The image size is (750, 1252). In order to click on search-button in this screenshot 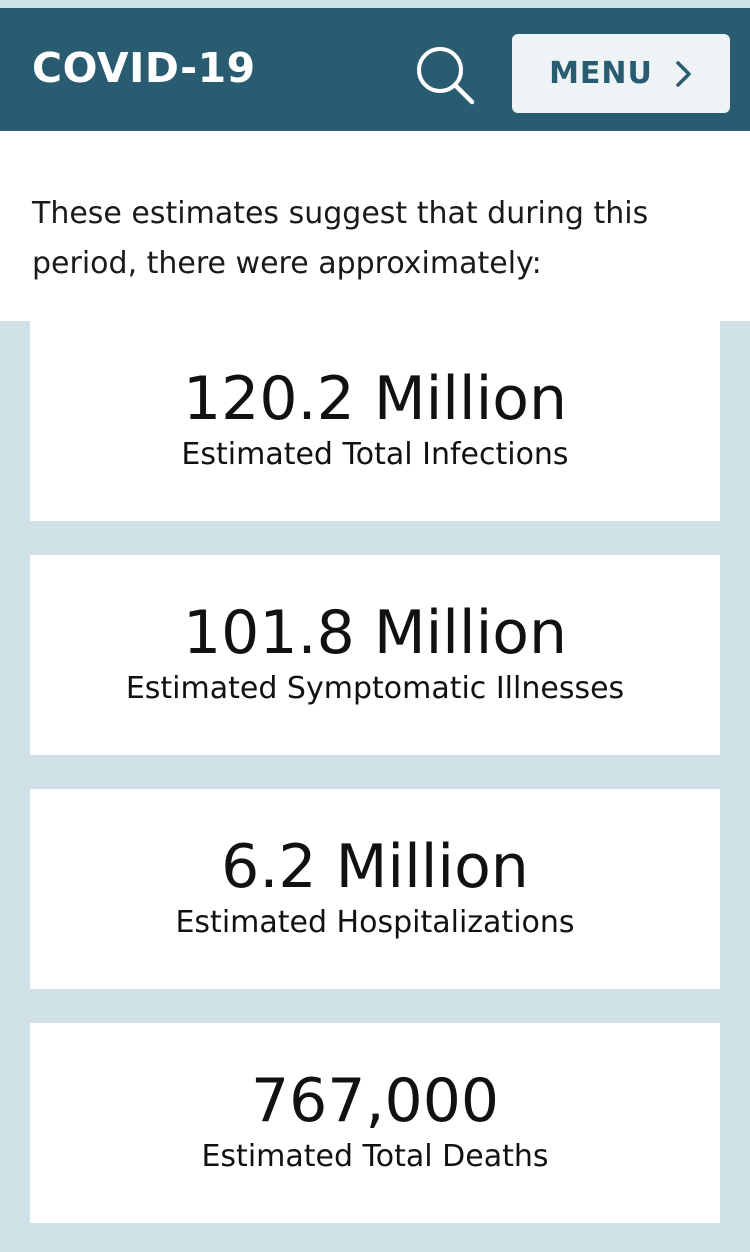, I will do `click(445, 75)`.